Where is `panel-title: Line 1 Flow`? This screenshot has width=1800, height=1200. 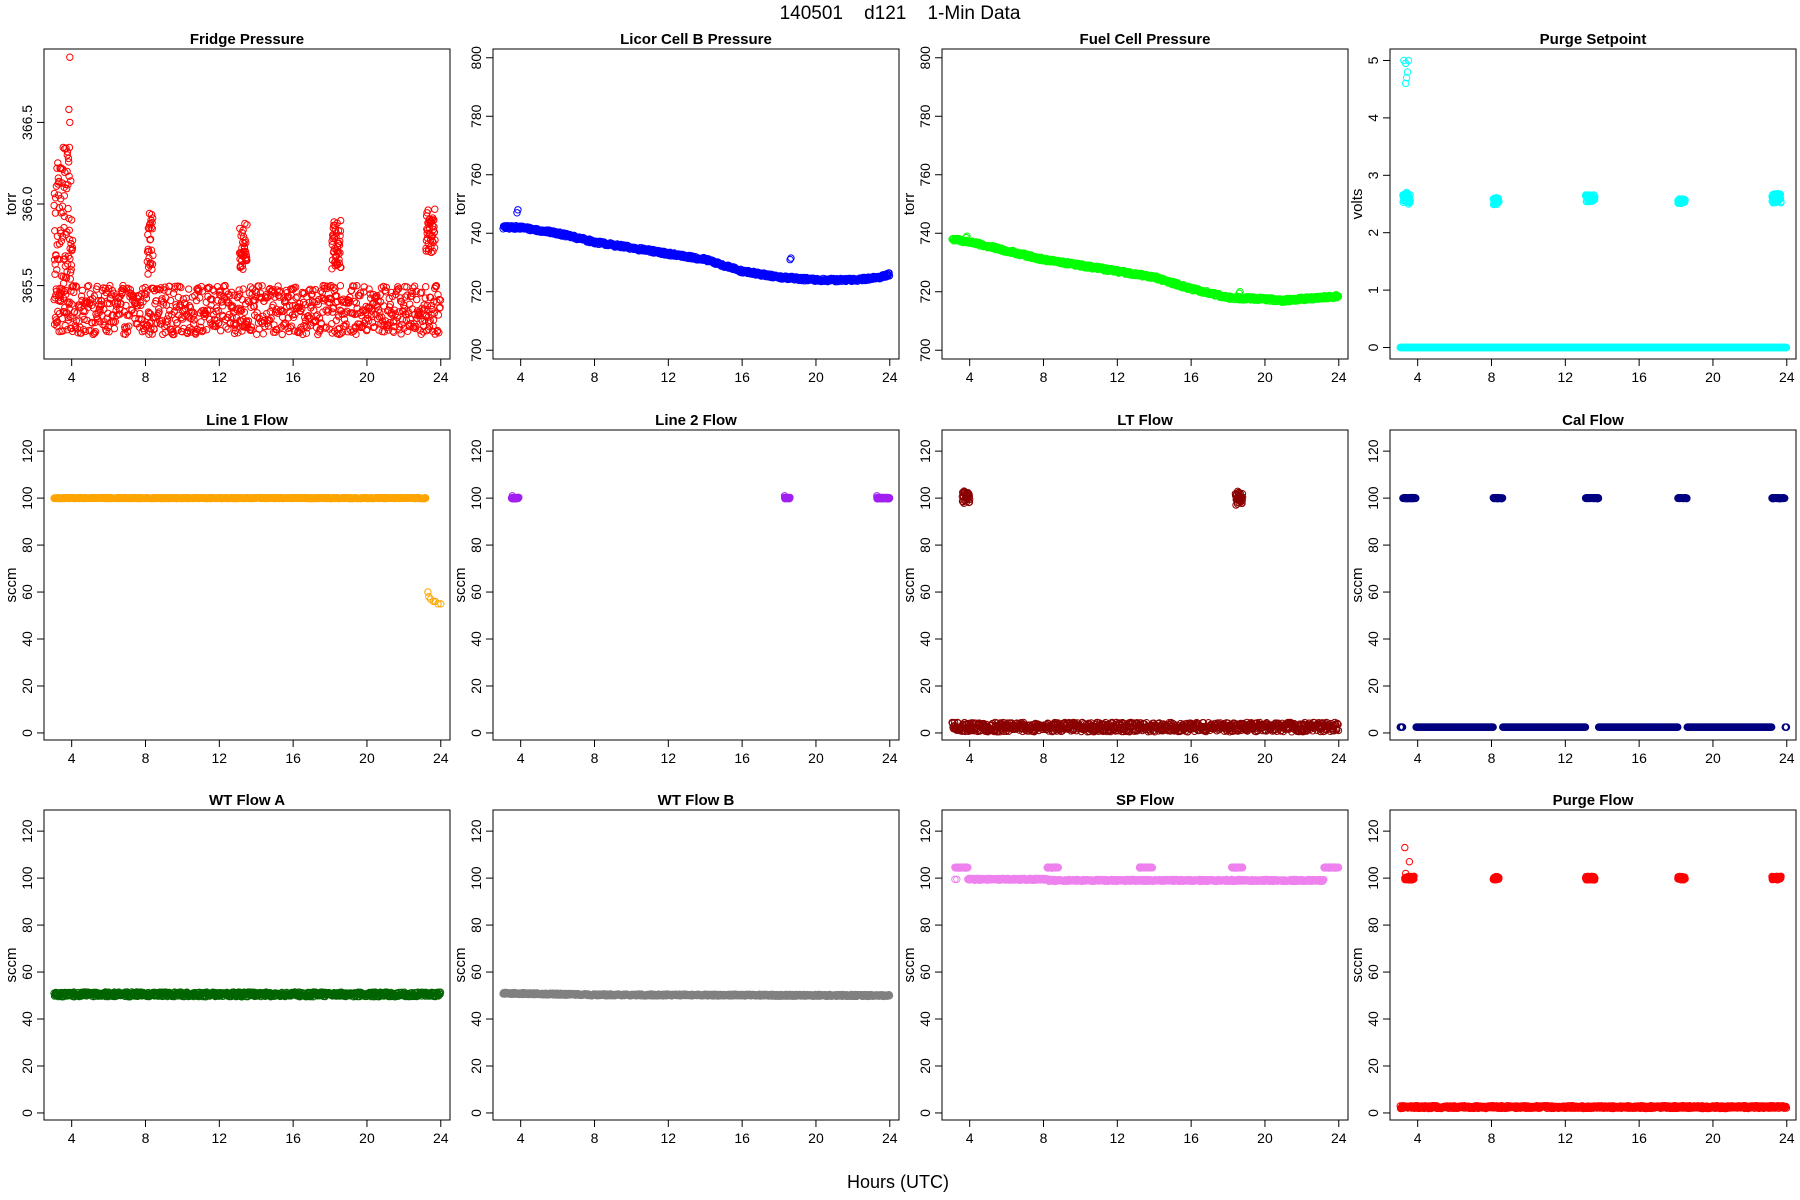
panel-title: Line 1 Flow is located at coordinates (247, 420).